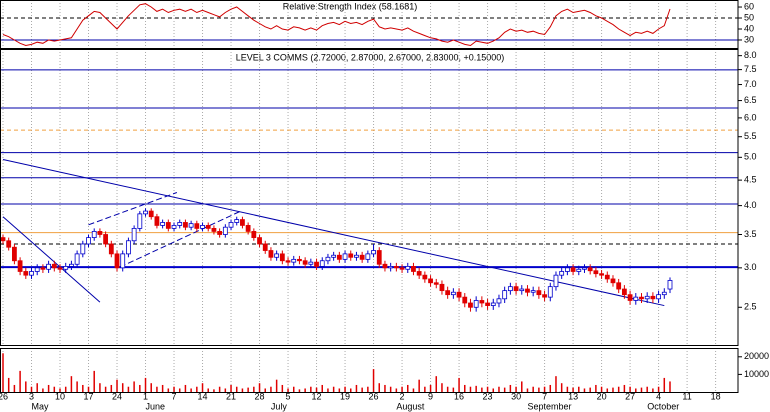  I want to click on month-label: June, so click(156, 406).